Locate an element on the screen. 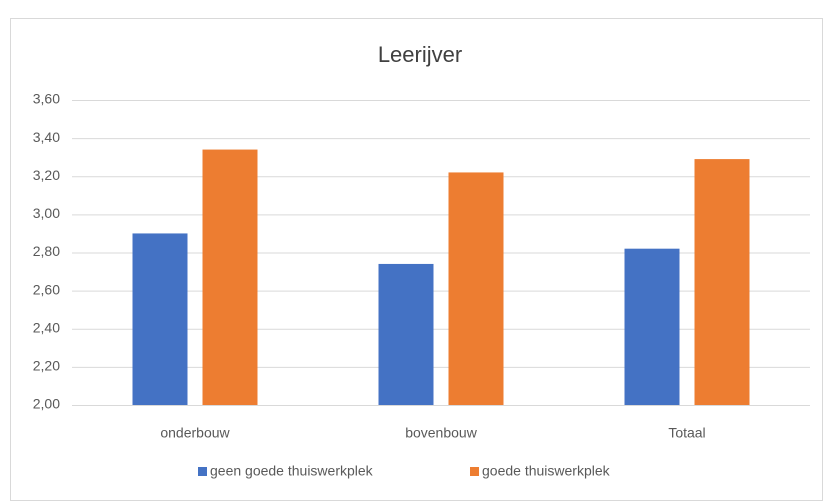 This screenshot has height=501, width=824. y-tick-label: 2,40 is located at coordinates (46, 327).